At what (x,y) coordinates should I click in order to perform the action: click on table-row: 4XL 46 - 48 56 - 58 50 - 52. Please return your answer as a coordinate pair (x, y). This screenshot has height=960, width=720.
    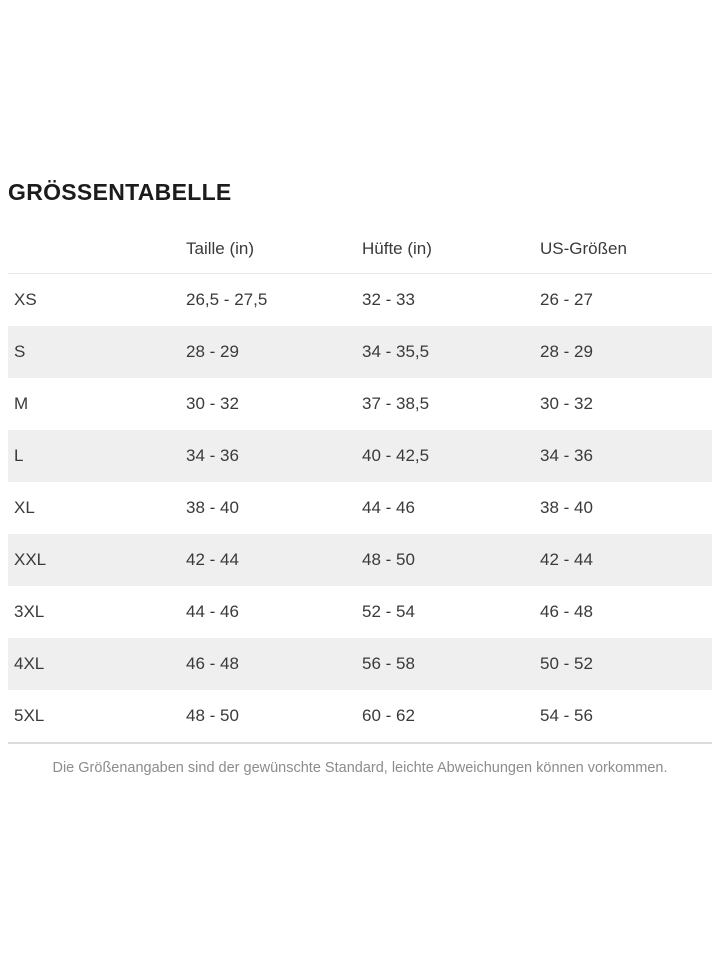
    Looking at the image, I should click on (360, 664).